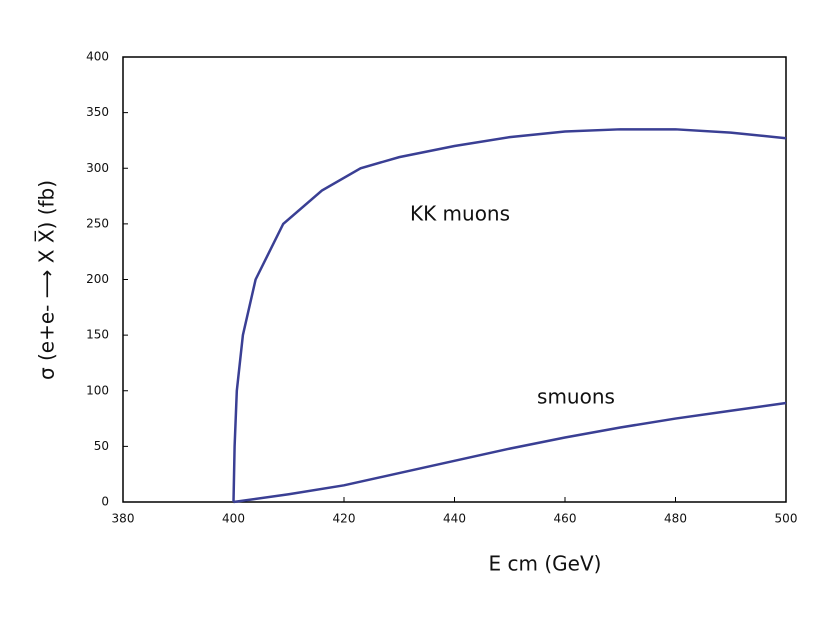 The image size is (830, 628). I want to click on x-tick-label: 420, so click(344, 519).